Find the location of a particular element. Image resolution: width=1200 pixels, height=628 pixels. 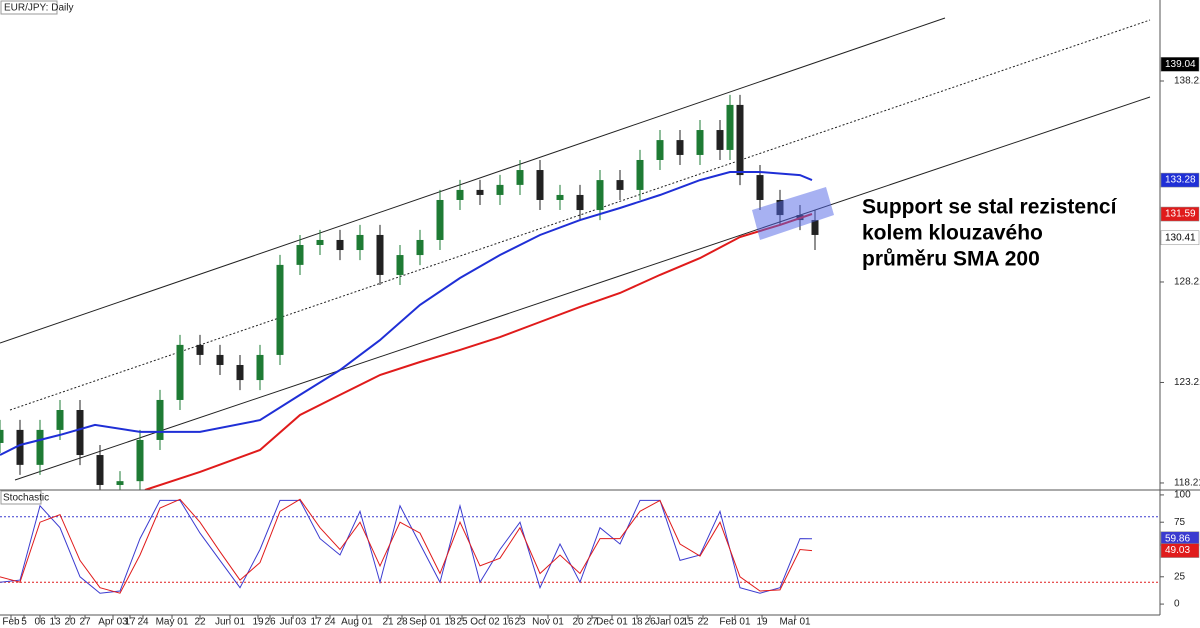

x-tick-label: Apr 03 is located at coordinates (113, 622).